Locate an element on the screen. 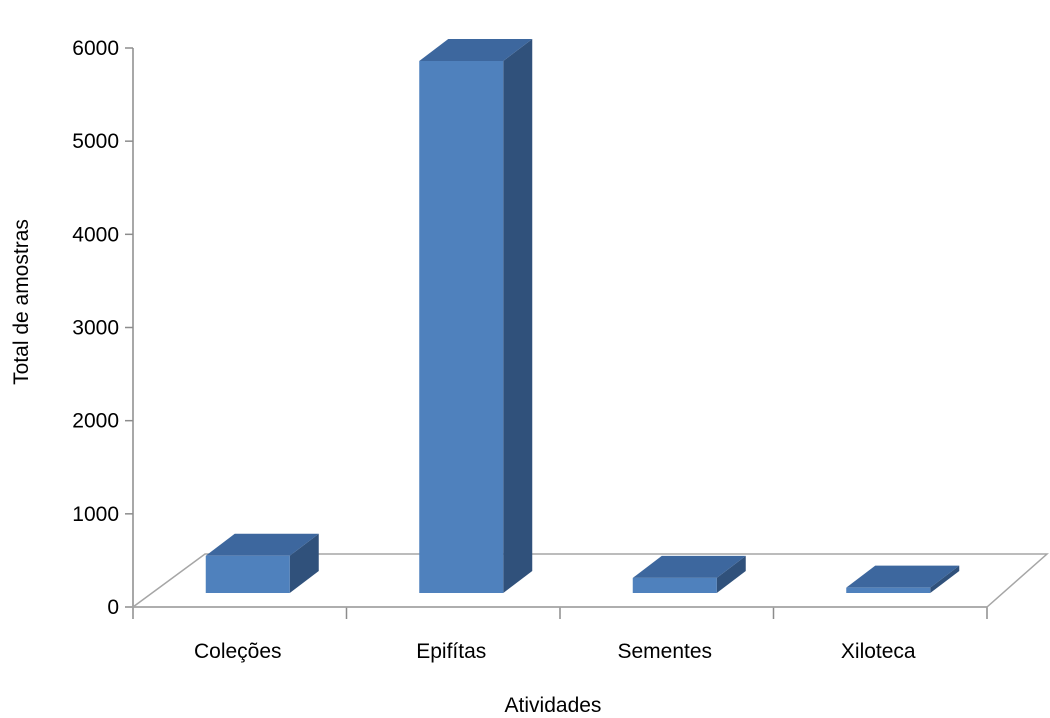 This screenshot has width=1050, height=718. chart-floor is located at coordinates (589, 580).